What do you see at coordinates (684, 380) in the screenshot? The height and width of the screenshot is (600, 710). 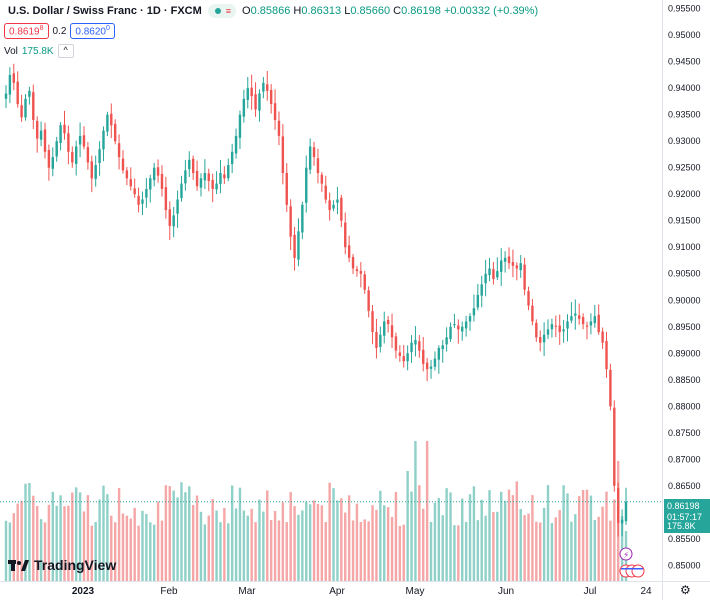 I see `y-tick-label: 0.88500` at bounding box center [684, 380].